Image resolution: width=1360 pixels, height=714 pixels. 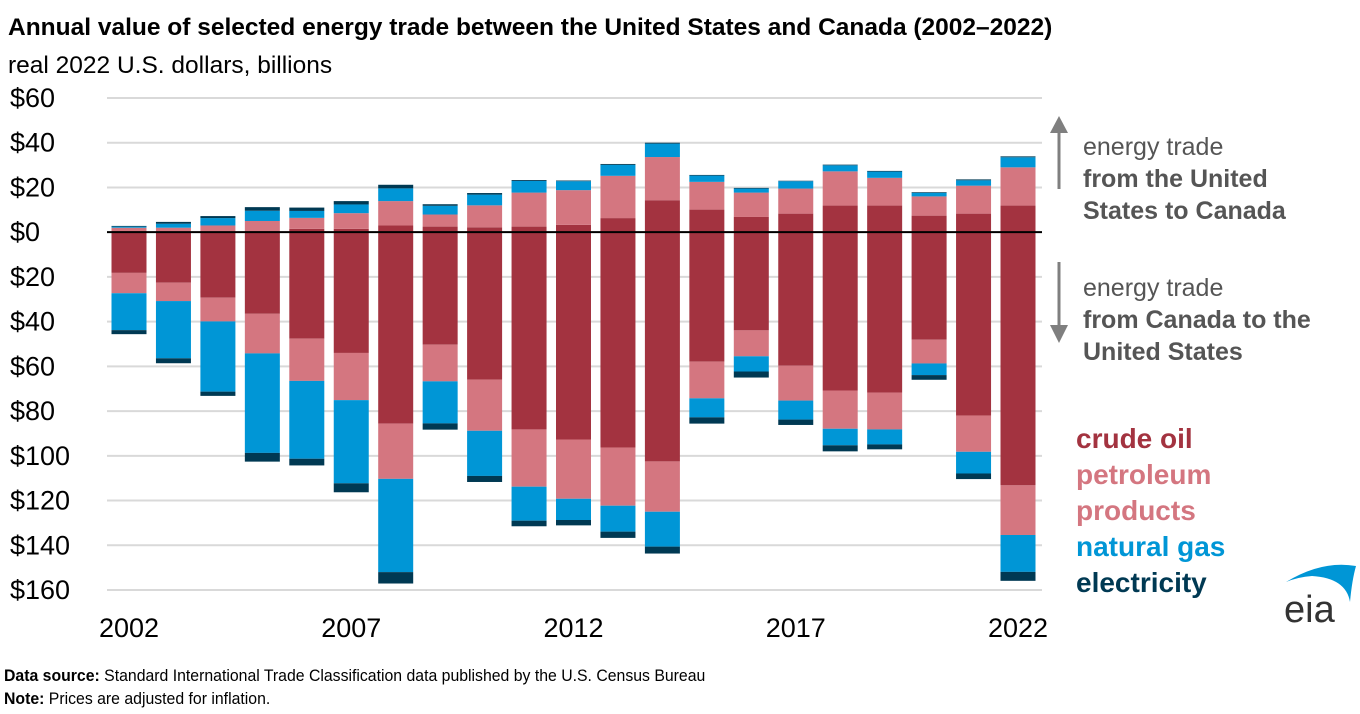 I want to click on bar-export-electricity-2010, so click(x=485, y=194).